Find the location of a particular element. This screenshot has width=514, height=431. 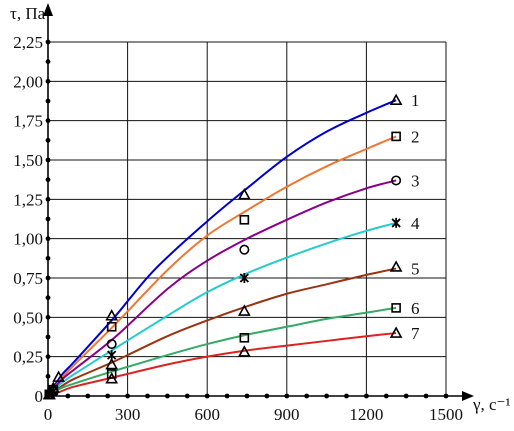

x-tick-label: 900 is located at coordinates (287, 414).